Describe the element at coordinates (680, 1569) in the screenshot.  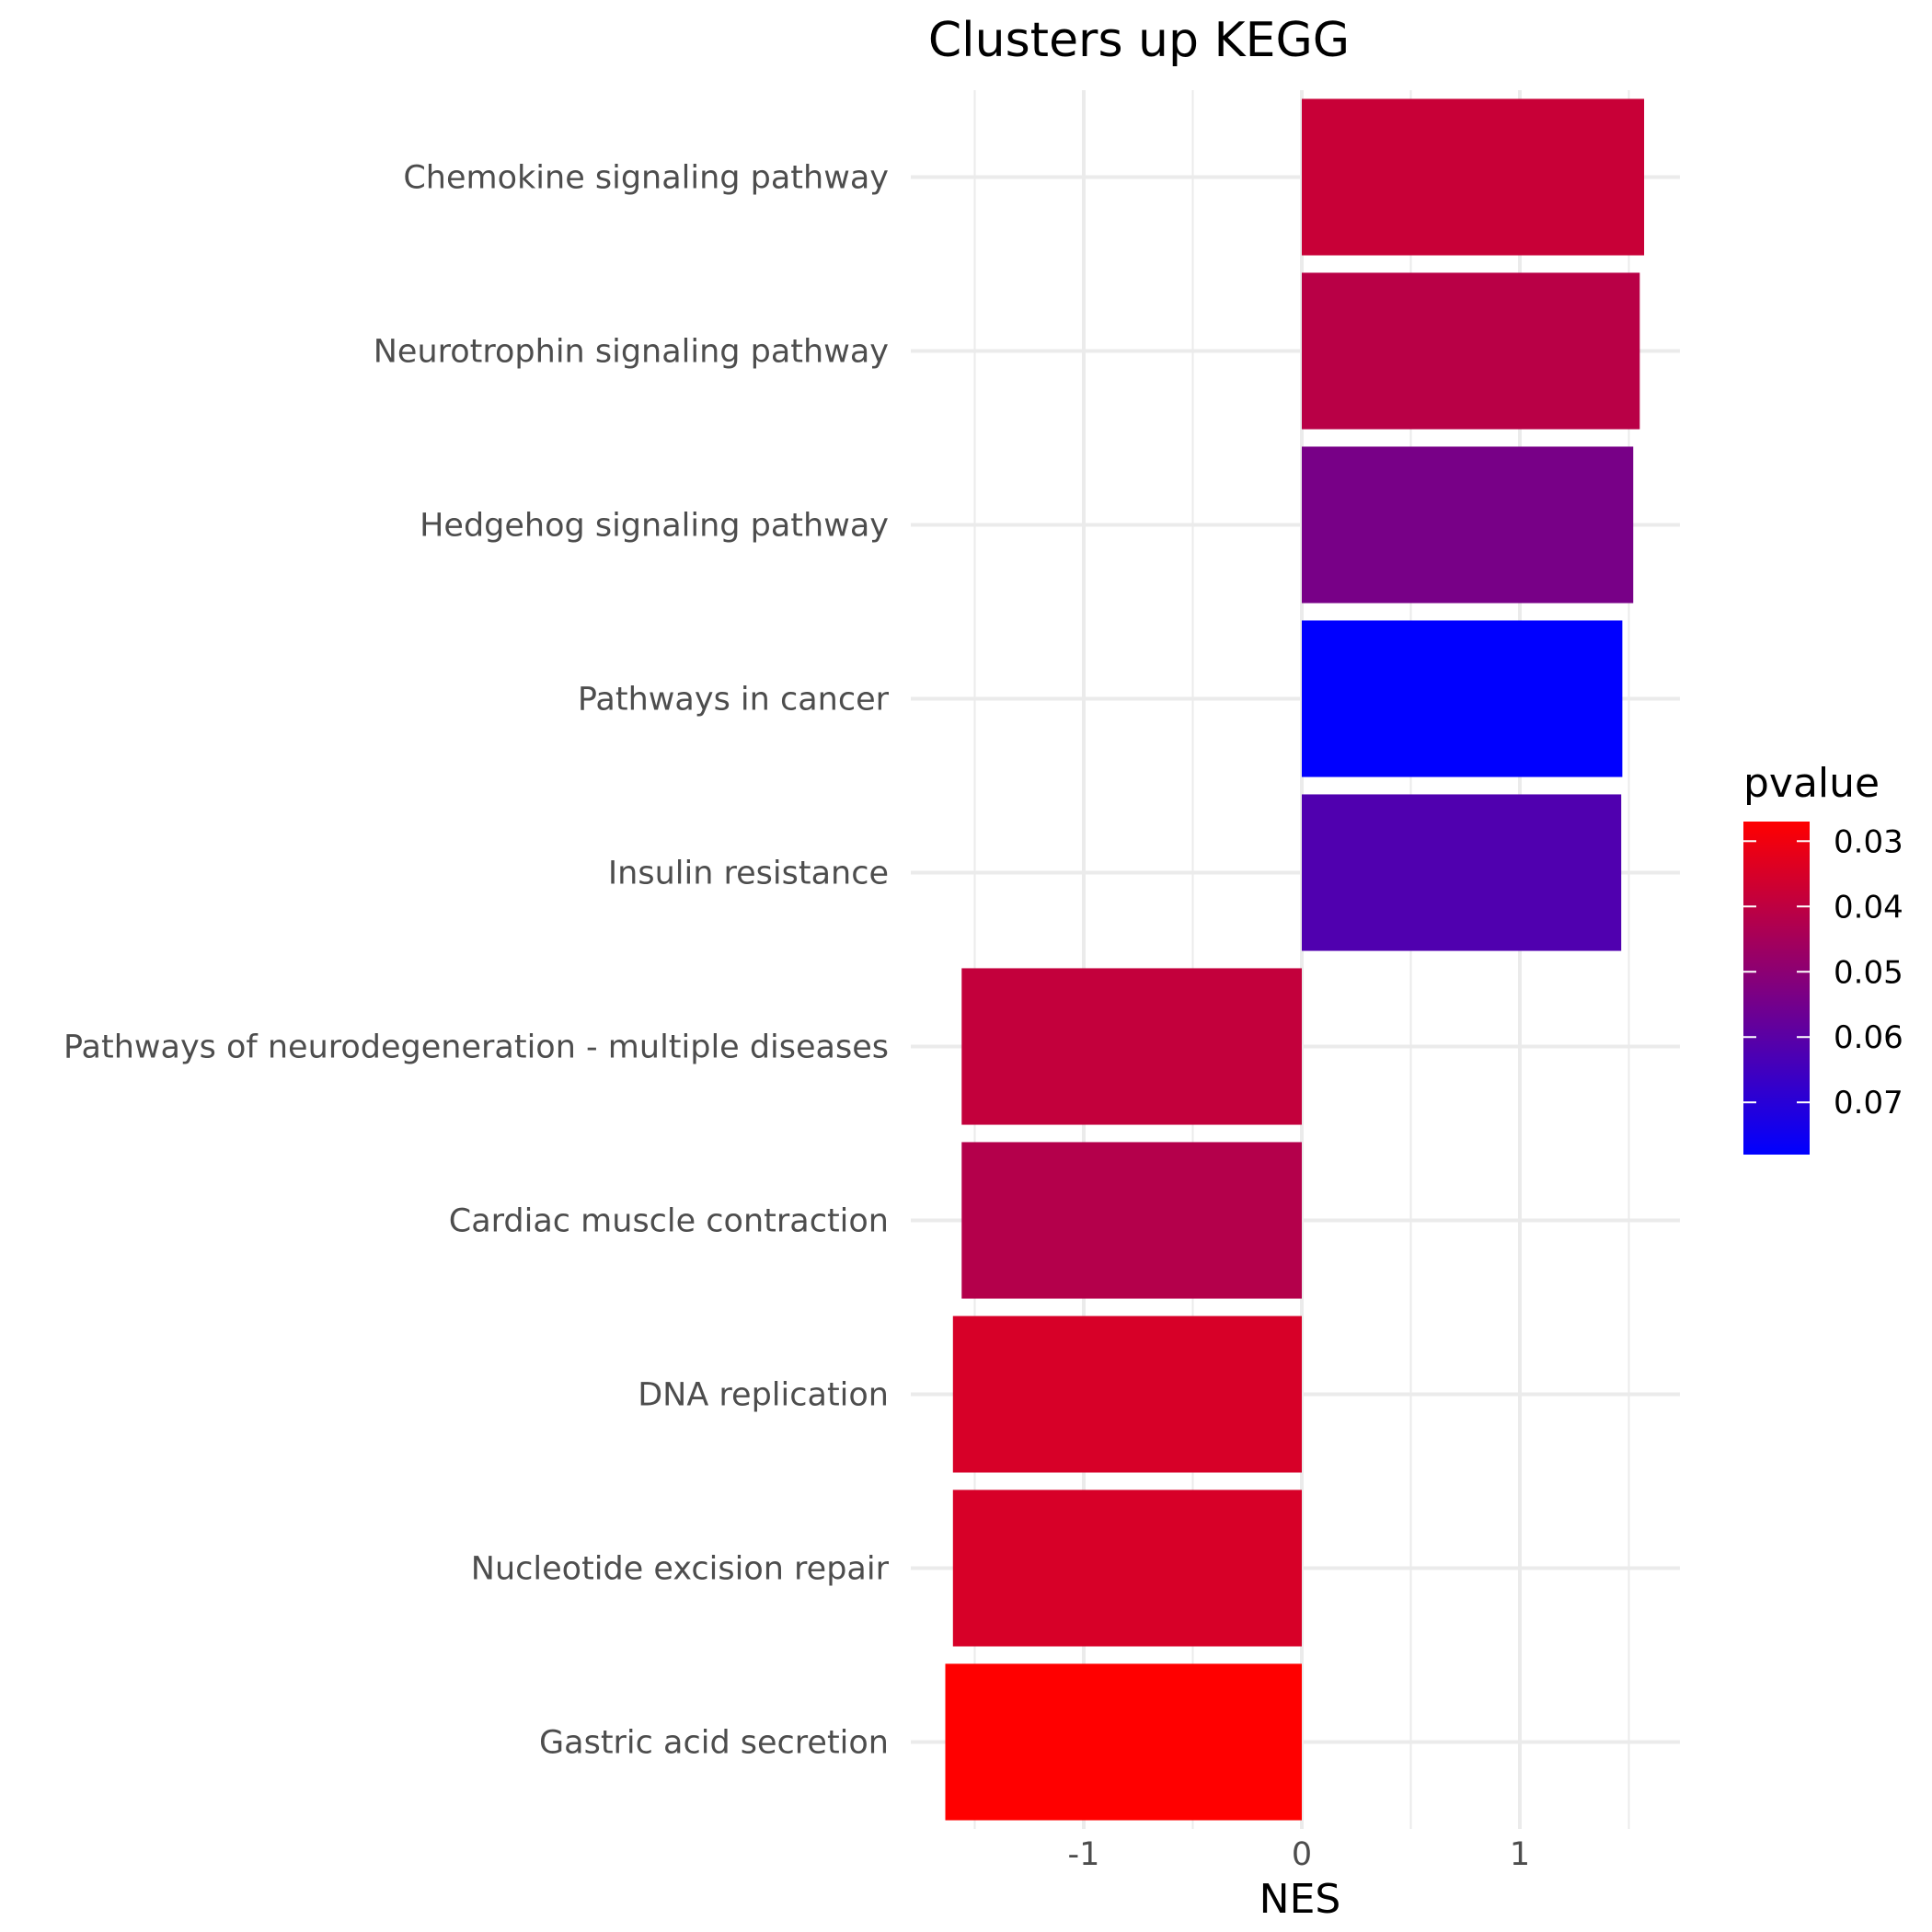
I see `y-axis-label: Nucleotide excision repair` at that location.